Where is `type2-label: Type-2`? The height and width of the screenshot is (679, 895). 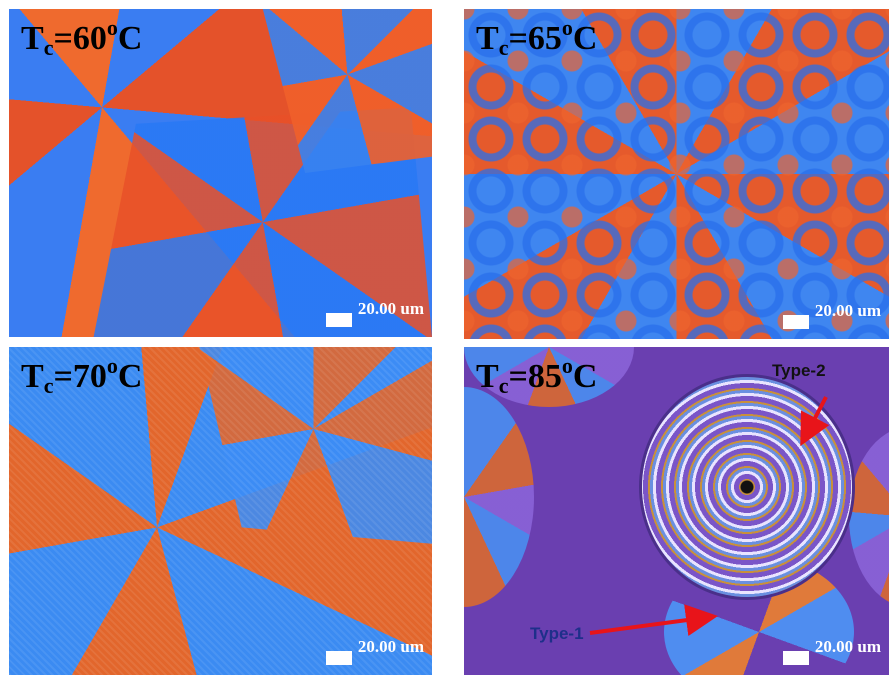
type2-label: Type-2 is located at coordinates (799, 370).